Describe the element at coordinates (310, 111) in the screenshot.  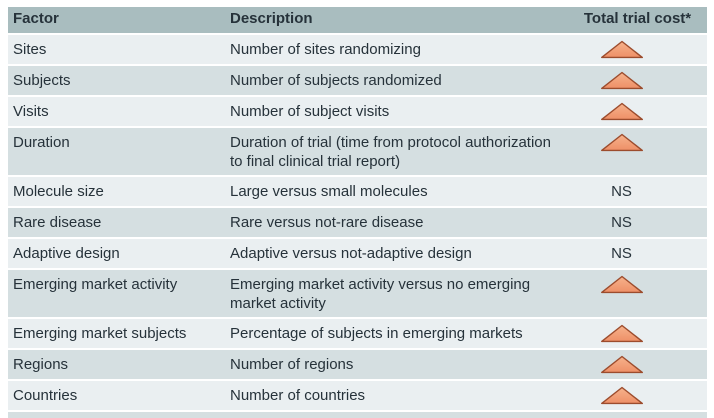
I see `description-cell: Number of subject visits` at that location.